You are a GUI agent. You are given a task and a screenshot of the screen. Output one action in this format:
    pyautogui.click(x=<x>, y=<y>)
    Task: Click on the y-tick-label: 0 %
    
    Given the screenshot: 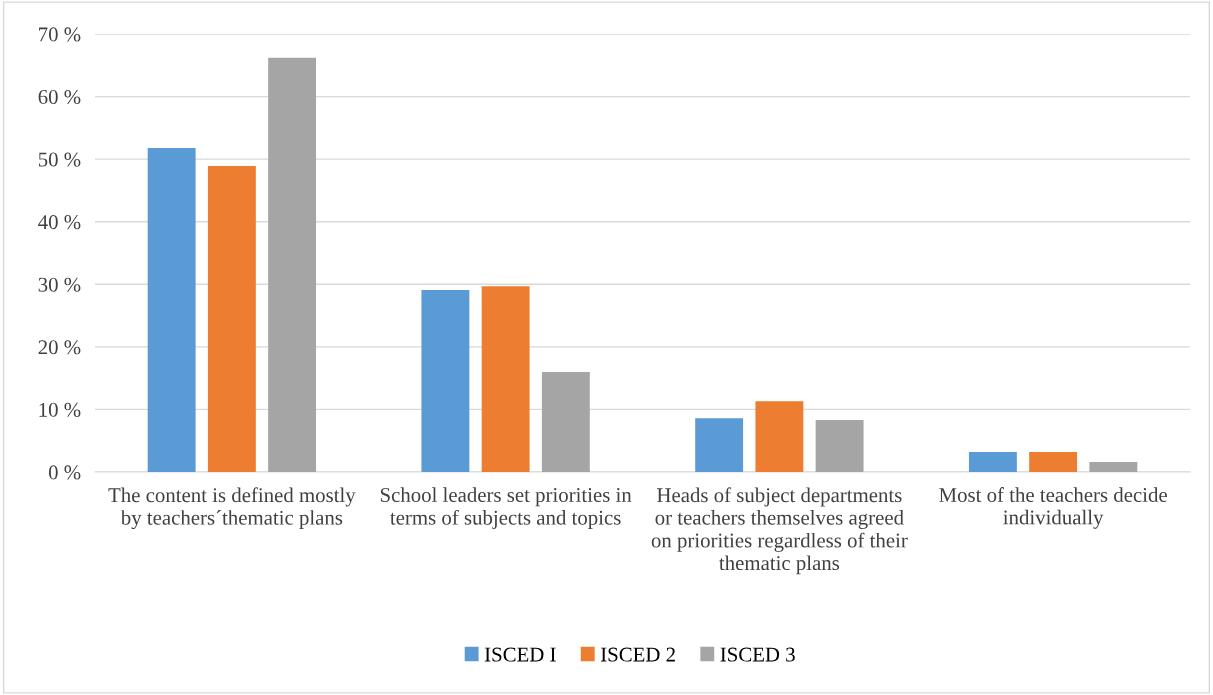 What is the action you would take?
    pyautogui.click(x=64, y=472)
    